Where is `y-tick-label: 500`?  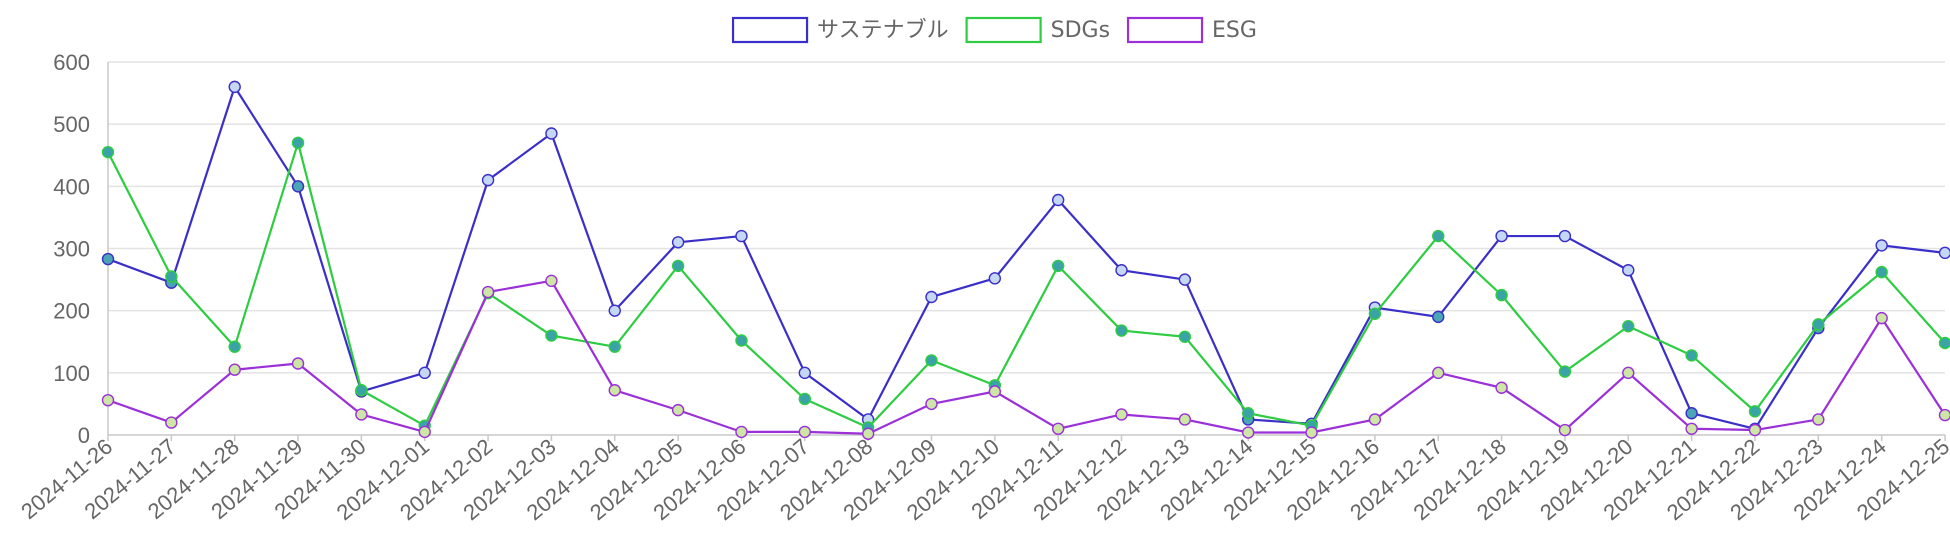
y-tick-label: 500 is located at coordinates (71, 124).